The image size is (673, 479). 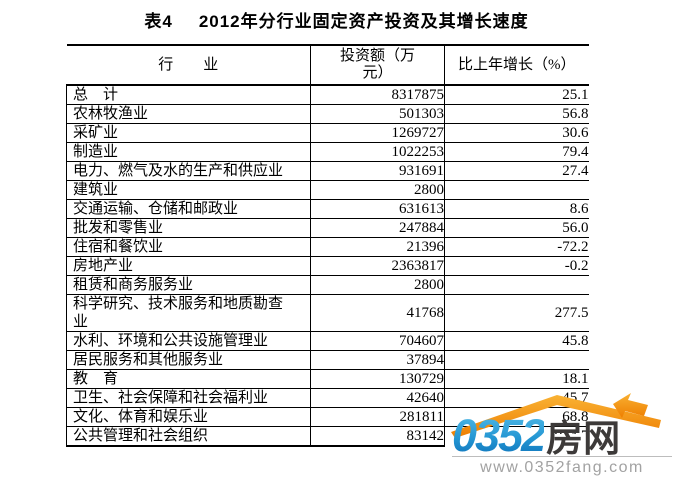 I want to click on cell-growth: 56.8, so click(x=516, y=114).